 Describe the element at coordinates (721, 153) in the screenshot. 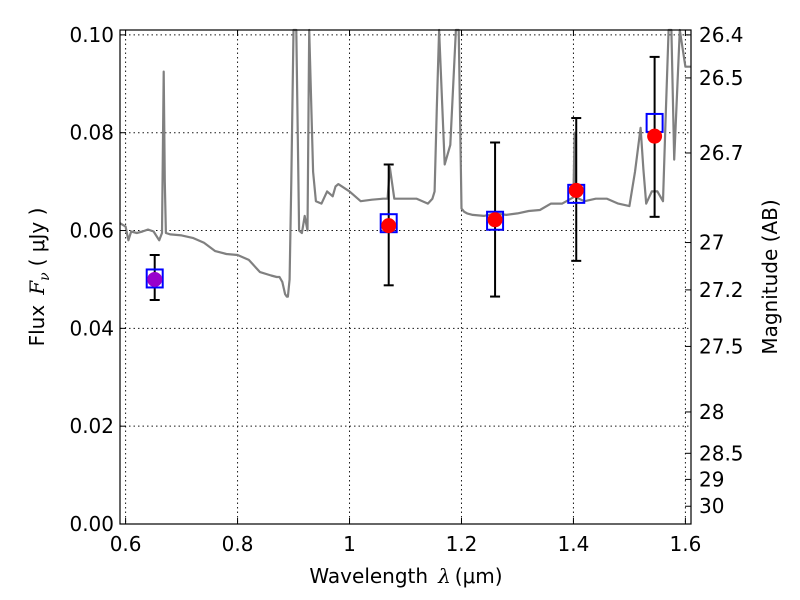

I see `mag-tick-label: 26.7` at that location.